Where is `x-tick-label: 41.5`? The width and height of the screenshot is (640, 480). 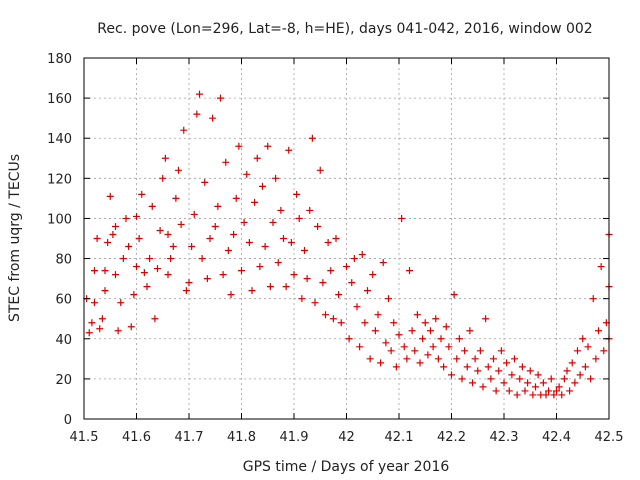
x-tick-label: 41.5 is located at coordinates (84, 437).